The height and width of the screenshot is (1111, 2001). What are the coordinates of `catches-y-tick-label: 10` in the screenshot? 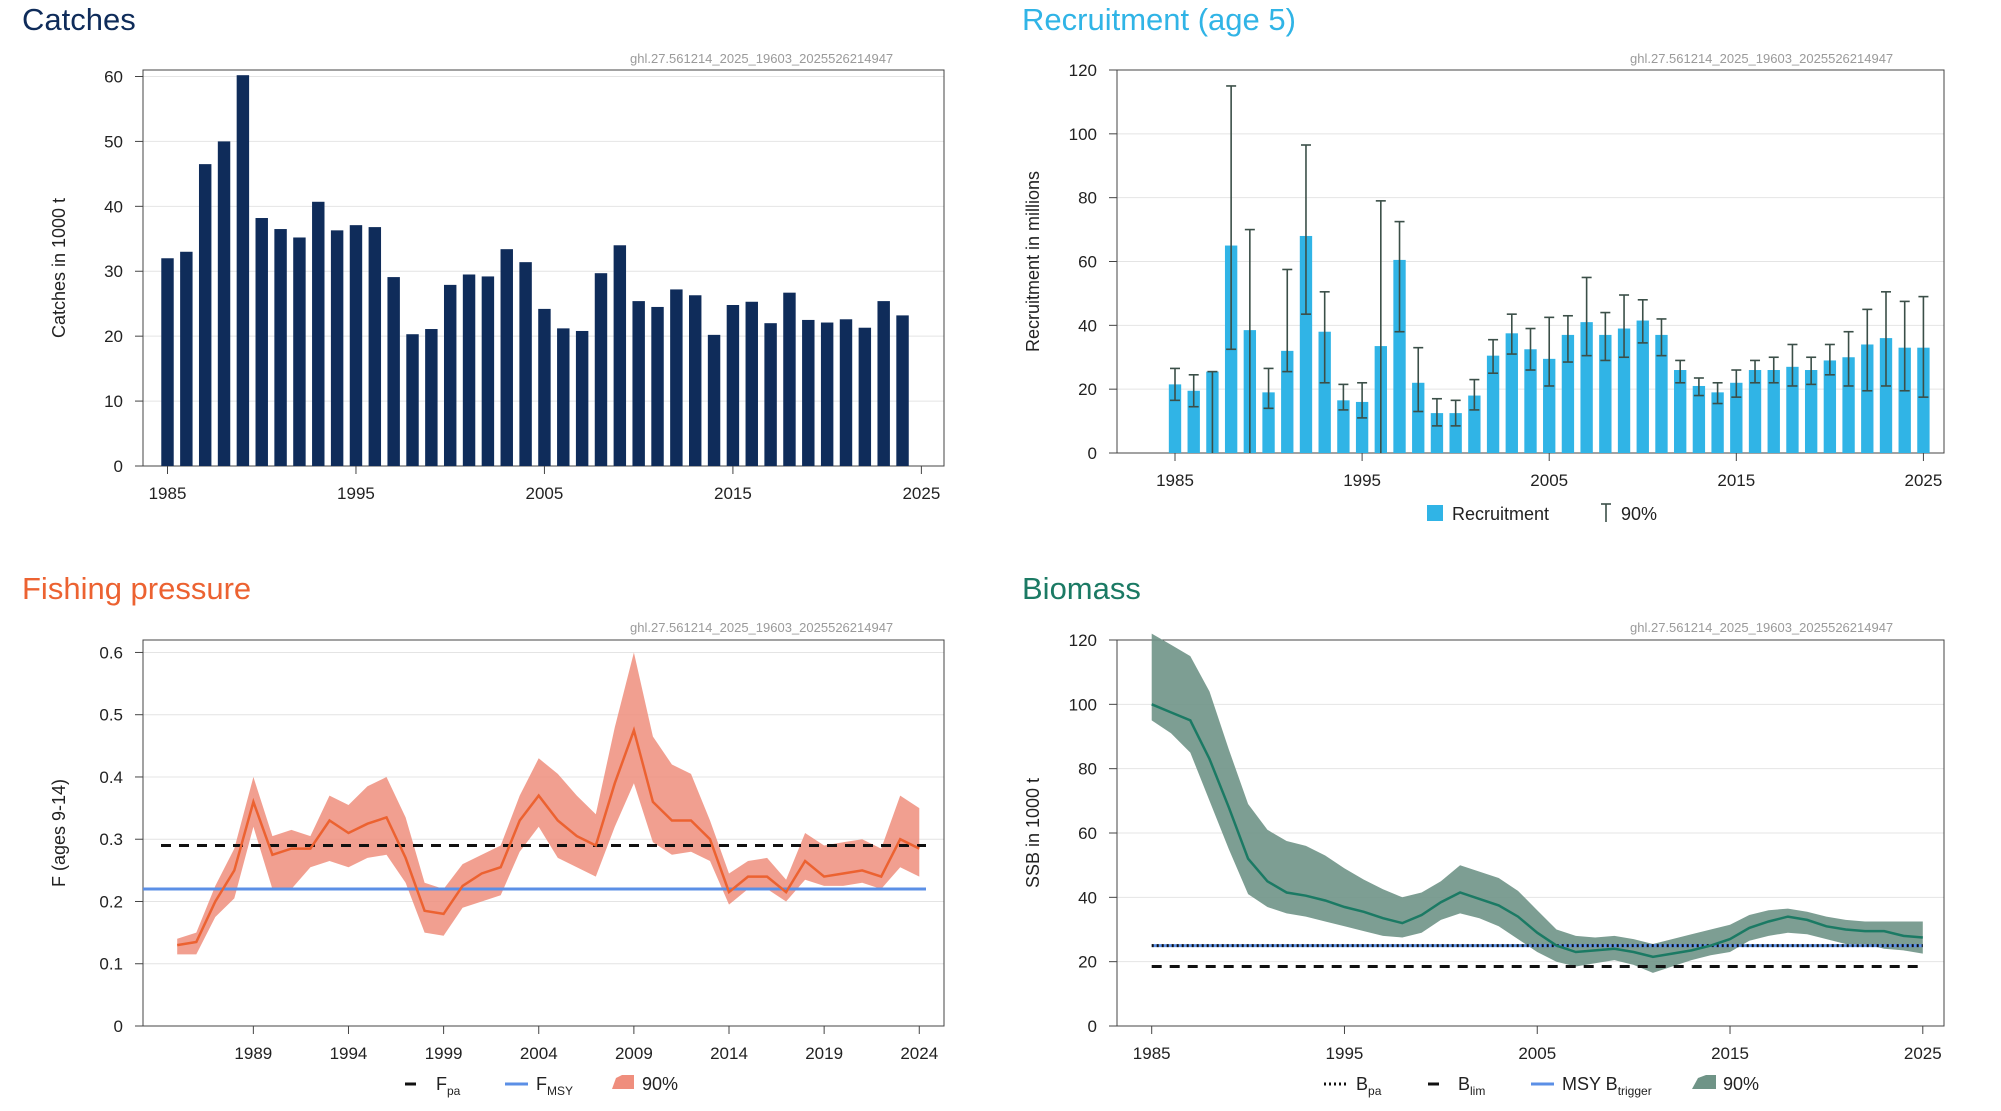 It's located at (113, 401).